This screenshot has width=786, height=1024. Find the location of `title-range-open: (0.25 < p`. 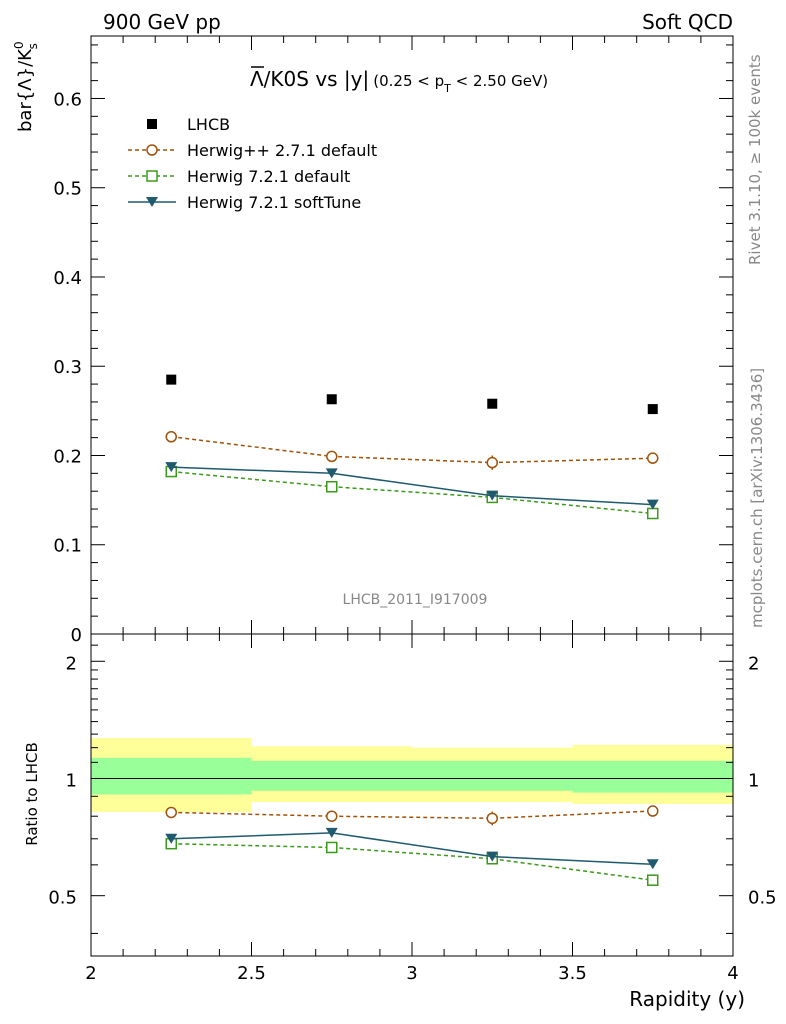

title-range-open: (0.25 < p is located at coordinates (408, 81).